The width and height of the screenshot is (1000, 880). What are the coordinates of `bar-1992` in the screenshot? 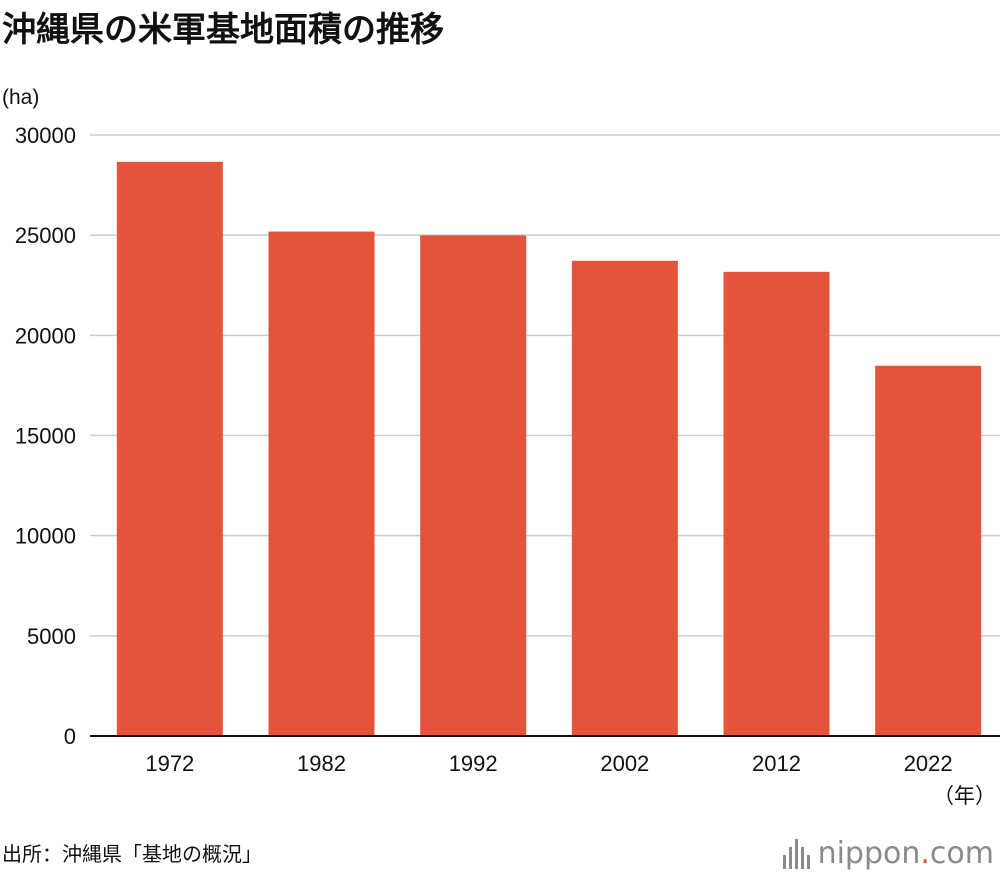 It's located at (473, 485).